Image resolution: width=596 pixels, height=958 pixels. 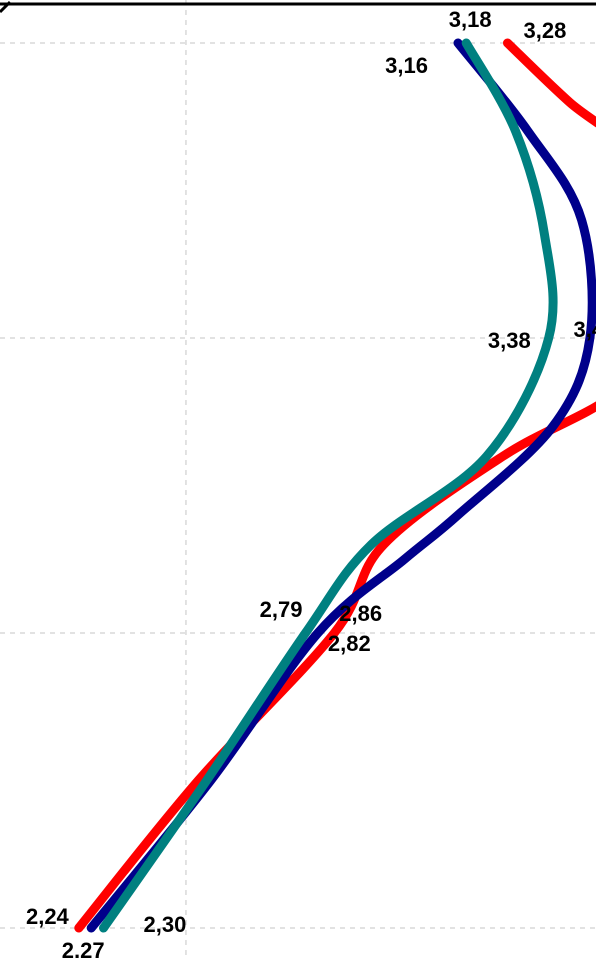 What do you see at coordinates (470, 19) in the screenshot?
I see `data-label-s3-level-4: 3,18` at bounding box center [470, 19].